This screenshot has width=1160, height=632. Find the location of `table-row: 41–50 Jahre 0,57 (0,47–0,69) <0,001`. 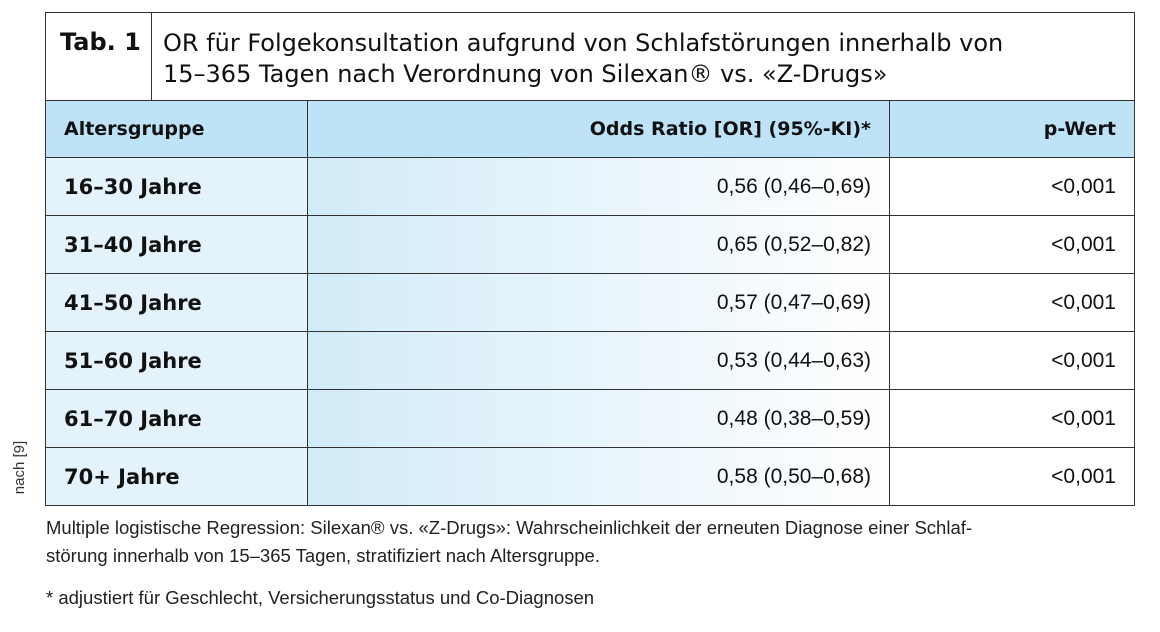

table-row: 41–50 Jahre 0,57 (0,47–0,69) <0,001 is located at coordinates (590, 303).